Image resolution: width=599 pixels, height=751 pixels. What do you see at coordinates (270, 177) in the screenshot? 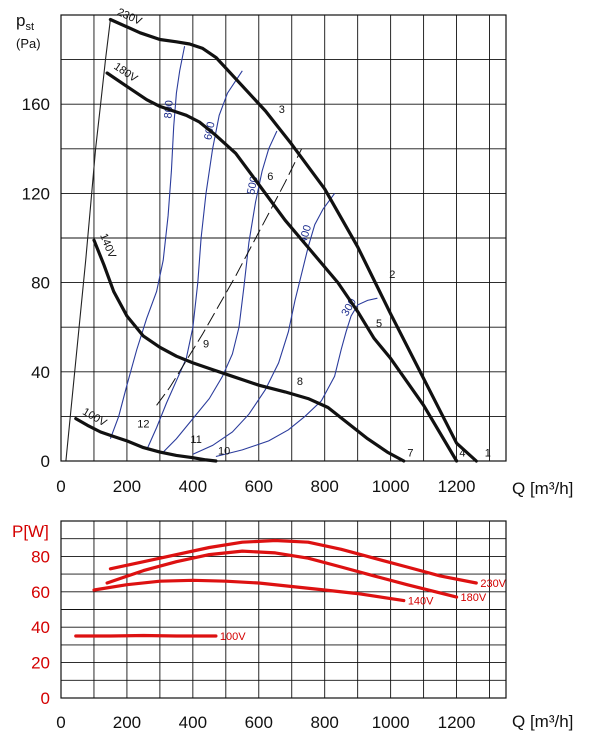
I see `operating-point-label-6: 6` at bounding box center [270, 177].